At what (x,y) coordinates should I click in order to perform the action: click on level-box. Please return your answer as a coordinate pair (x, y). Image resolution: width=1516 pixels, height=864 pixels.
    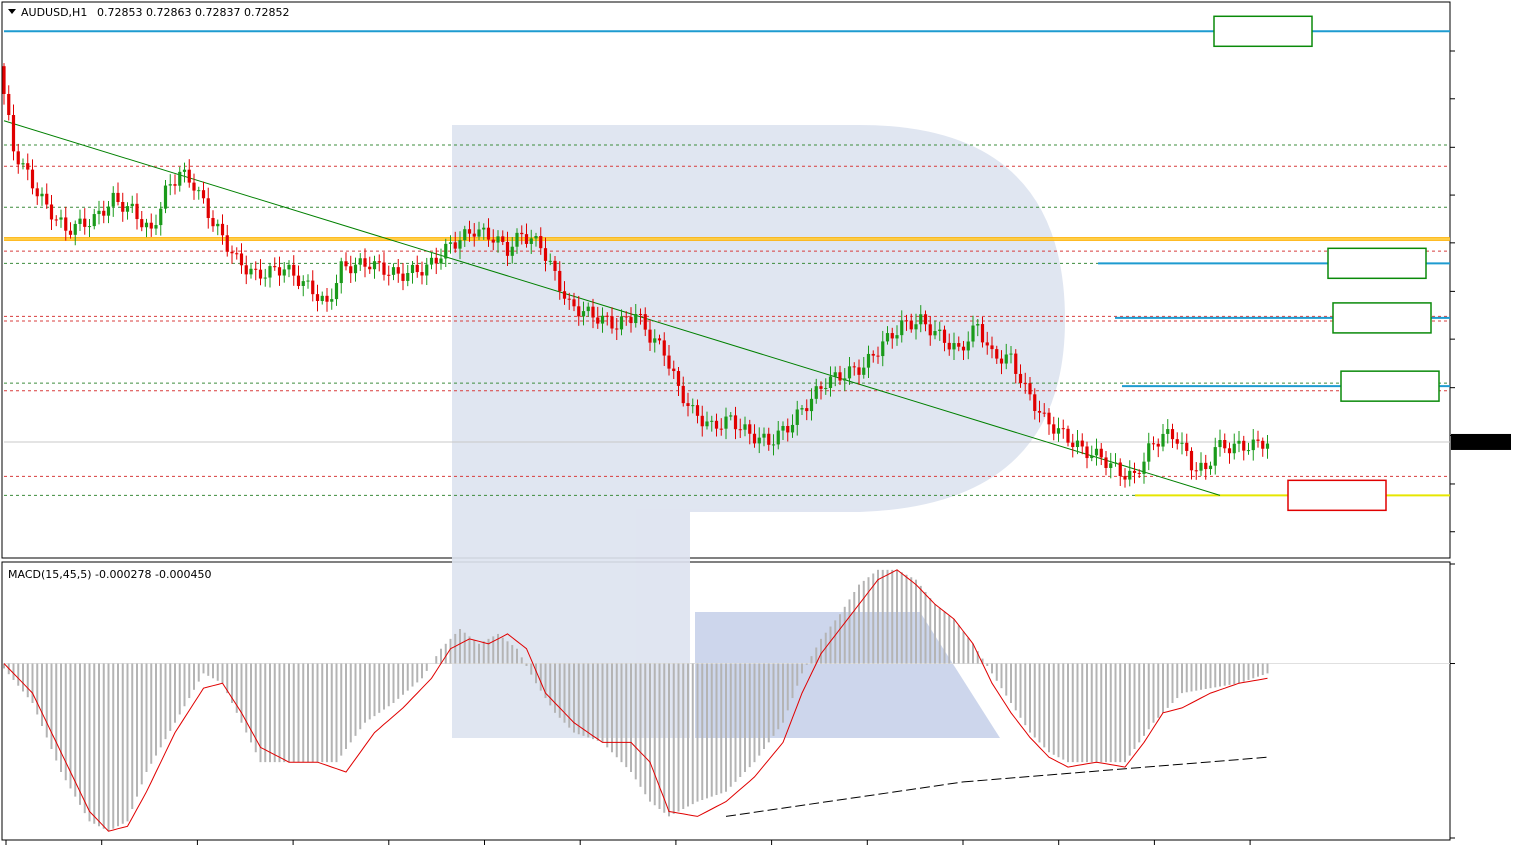
    Looking at the image, I should click on (1377, 263).